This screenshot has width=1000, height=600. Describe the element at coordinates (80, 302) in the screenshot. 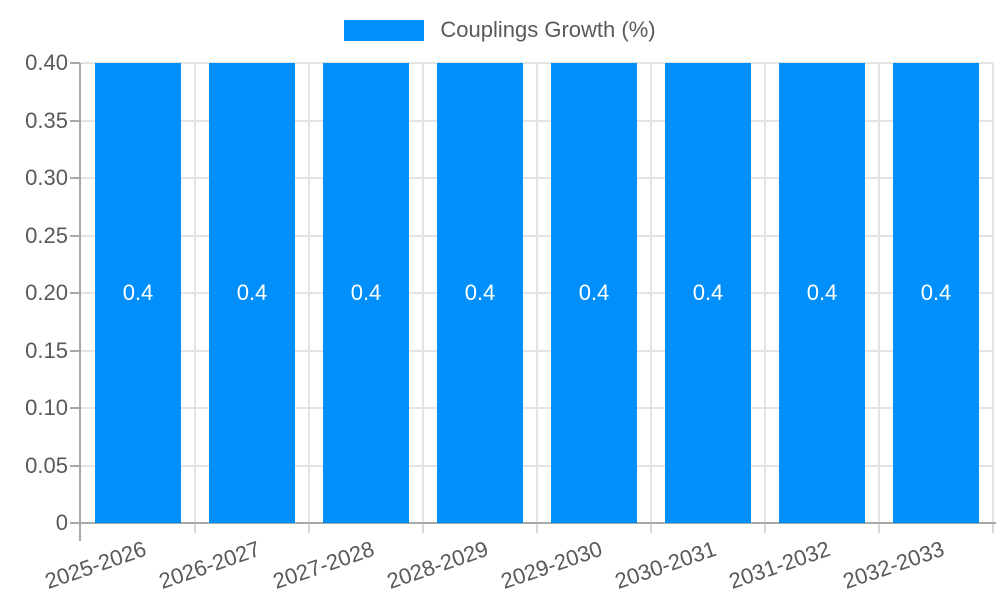

I see `y-axis-line` at that location.